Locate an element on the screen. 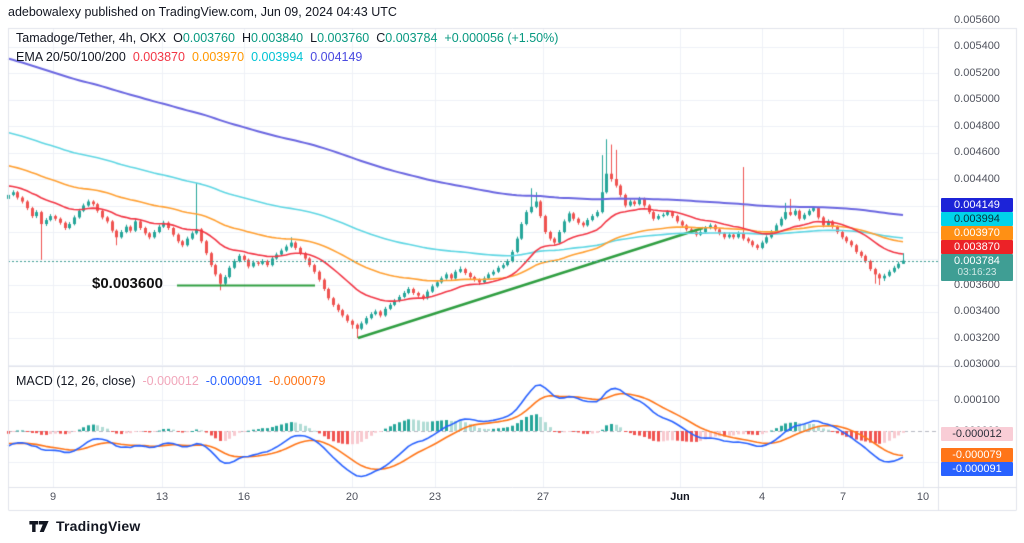  ema-legend-title: EMA 20/50/100/200 is located at coordinates (71, 57).